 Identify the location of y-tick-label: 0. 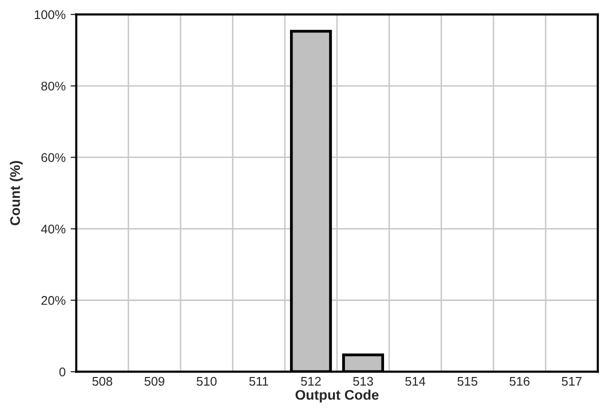
(62, 372).